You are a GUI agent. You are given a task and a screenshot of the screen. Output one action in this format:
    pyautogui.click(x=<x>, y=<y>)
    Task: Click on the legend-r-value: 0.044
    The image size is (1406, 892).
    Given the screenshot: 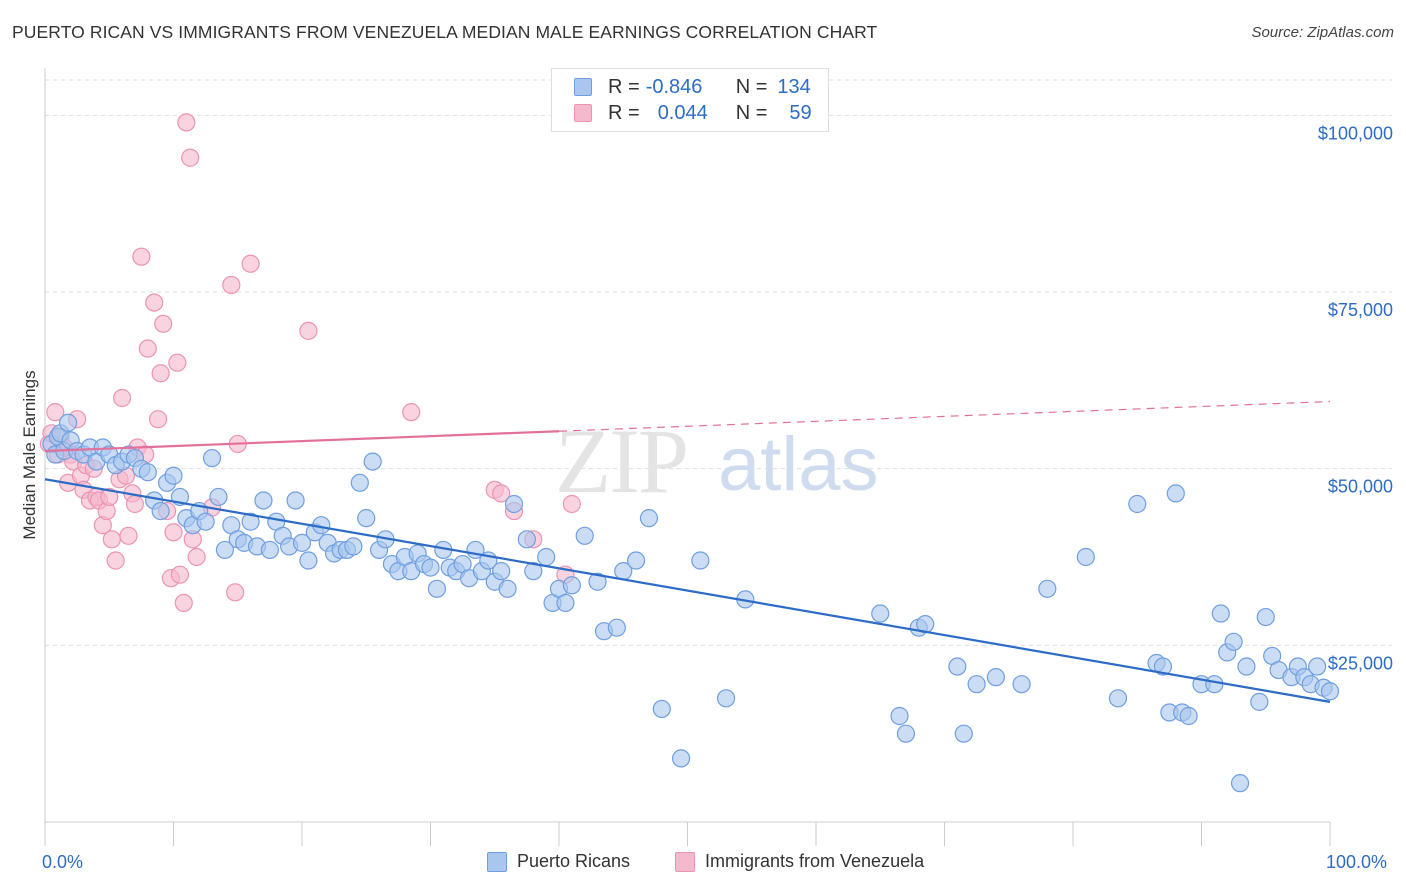 What is the action you would take?
    pyautogui.click(x=682, y=112)
    